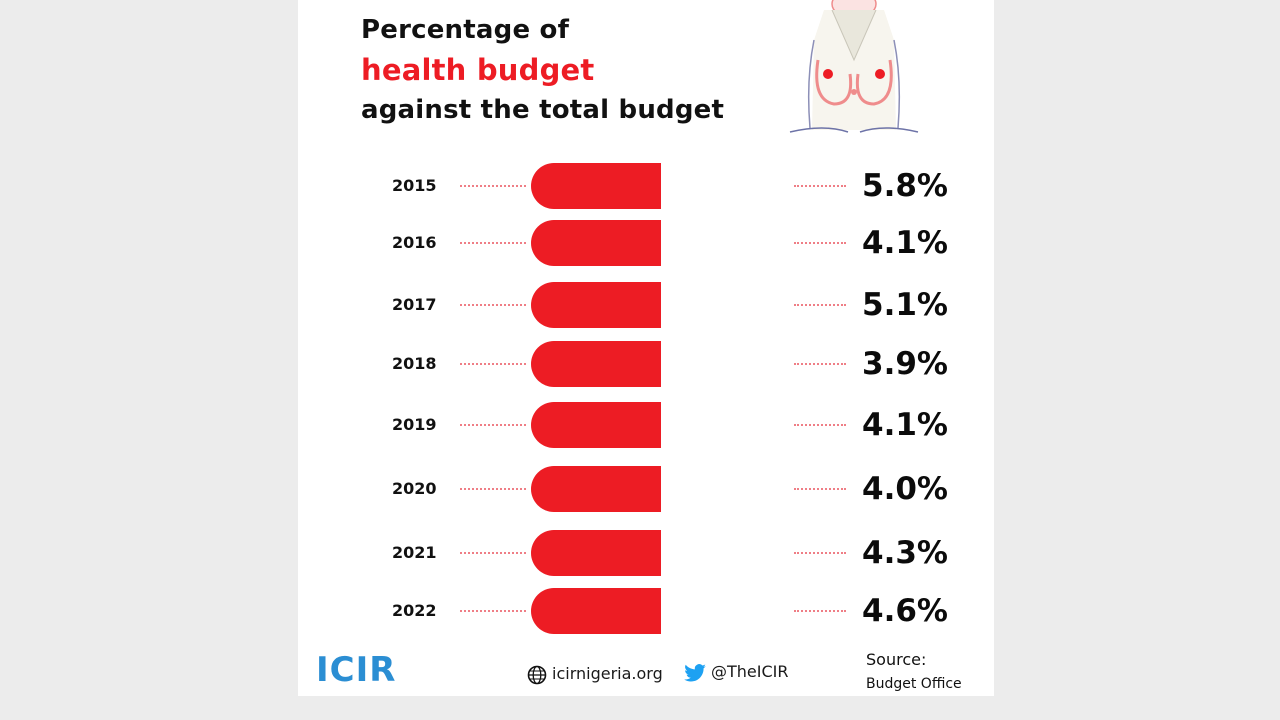 This screenshot has width=1280, height=720. What do you see at coordinates (854, 66) in the screenshot?
I see `doctor-illustration` at bounding box center [854, 66].